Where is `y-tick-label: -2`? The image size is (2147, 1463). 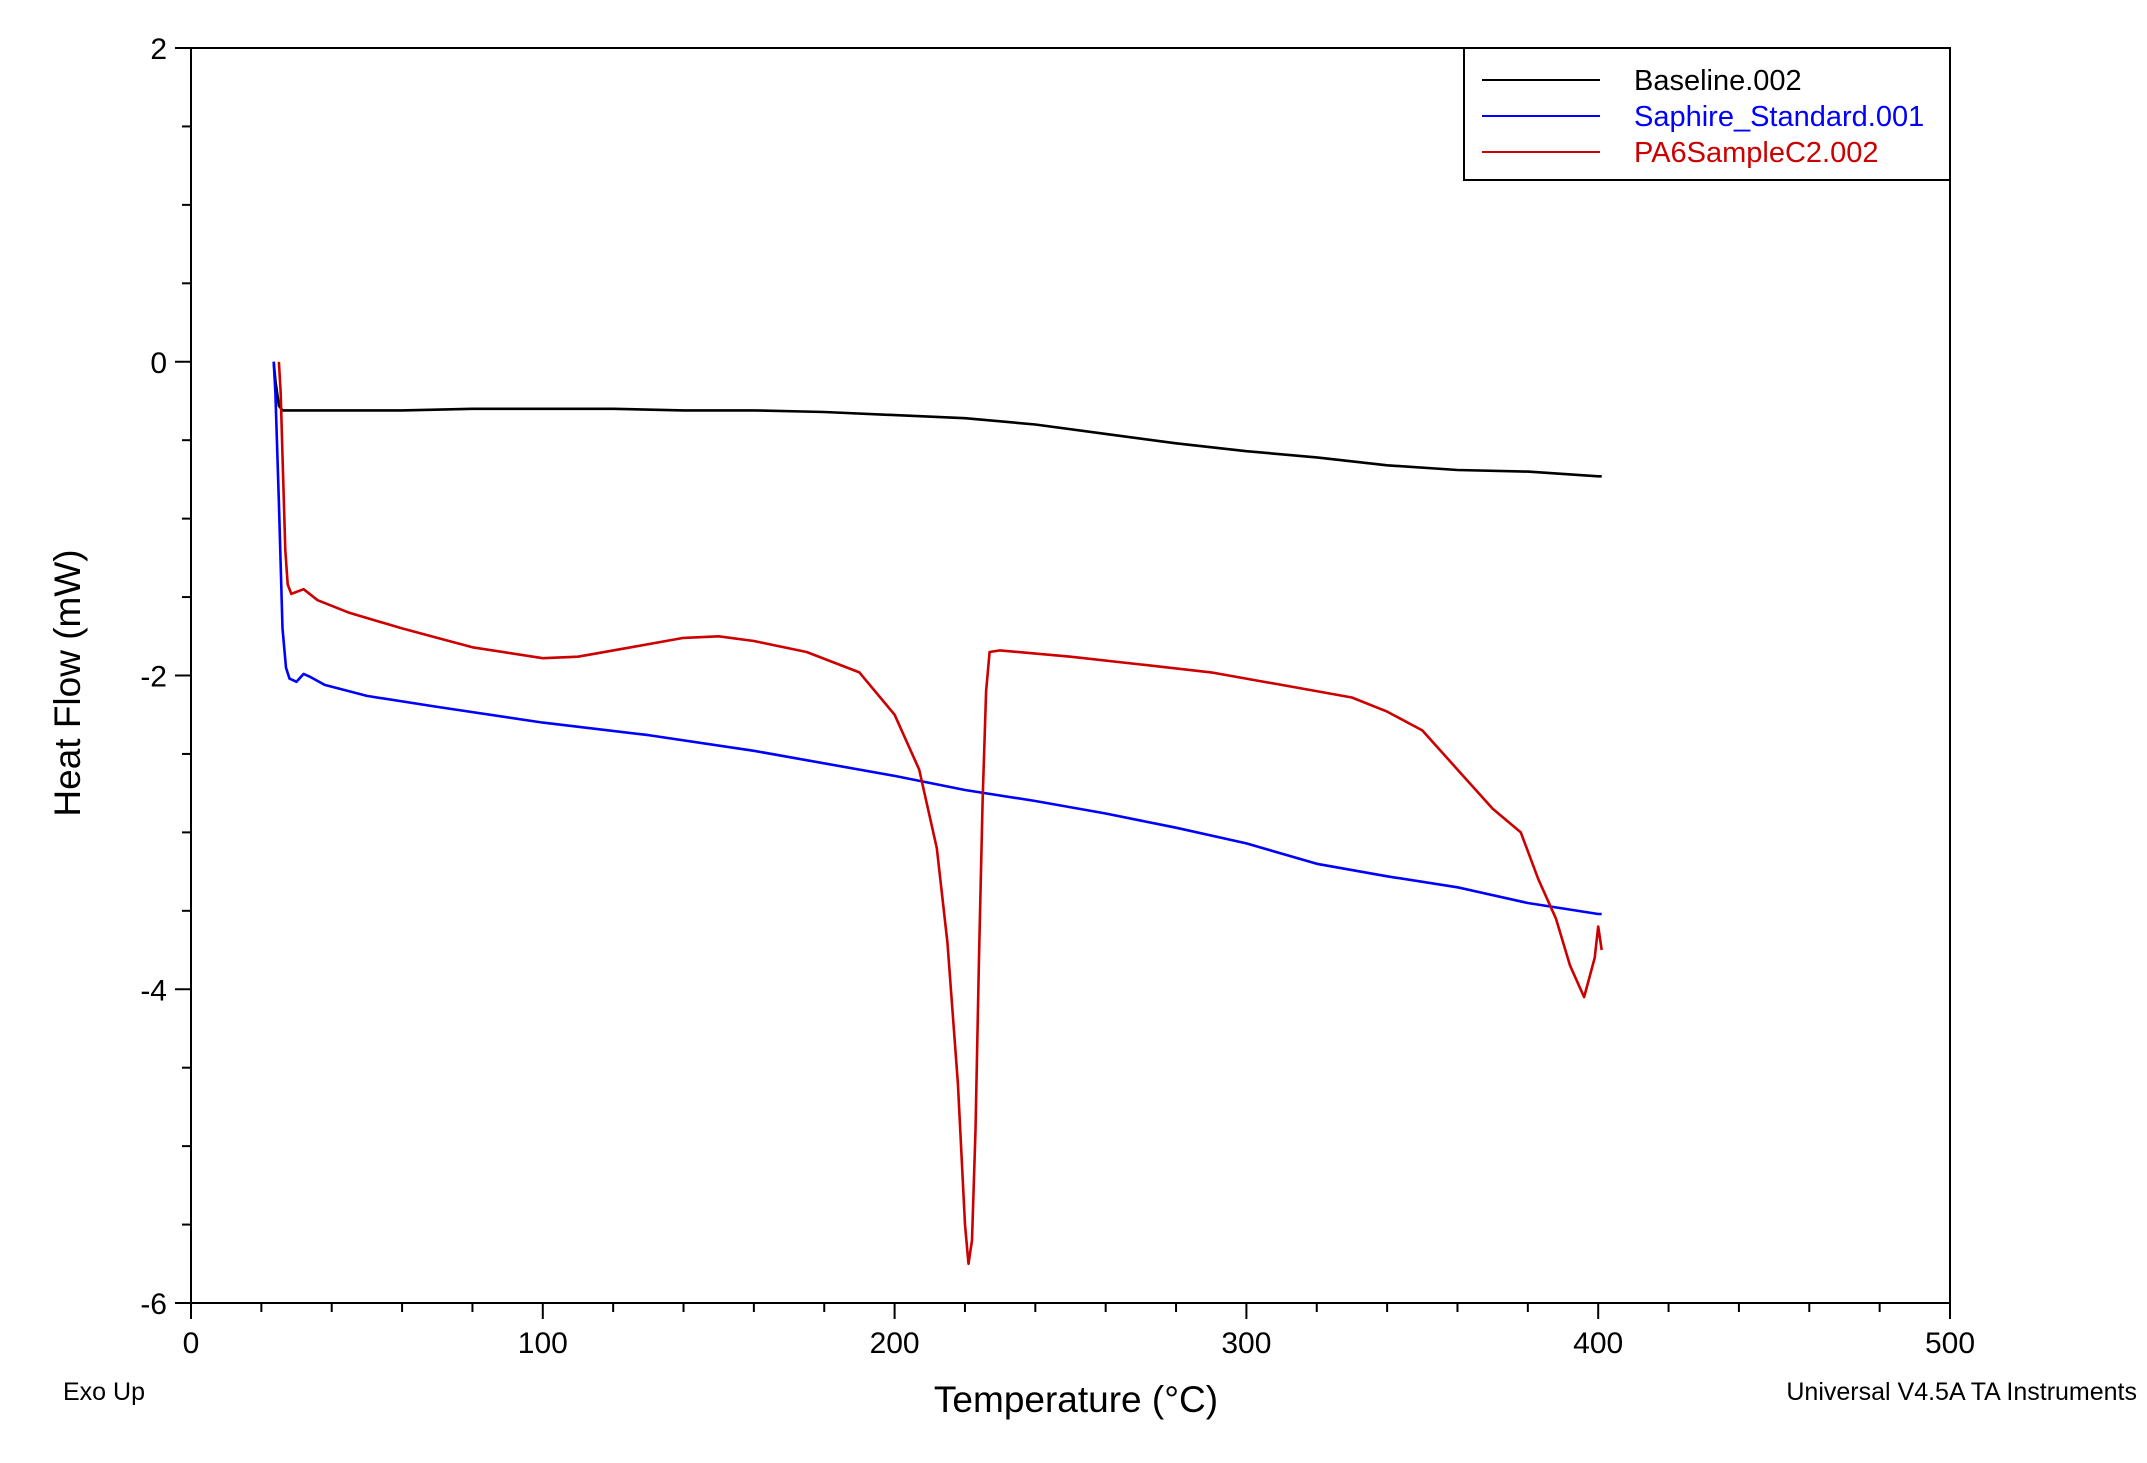 y-tick-label: -2 is located at coordinates (153, 677).